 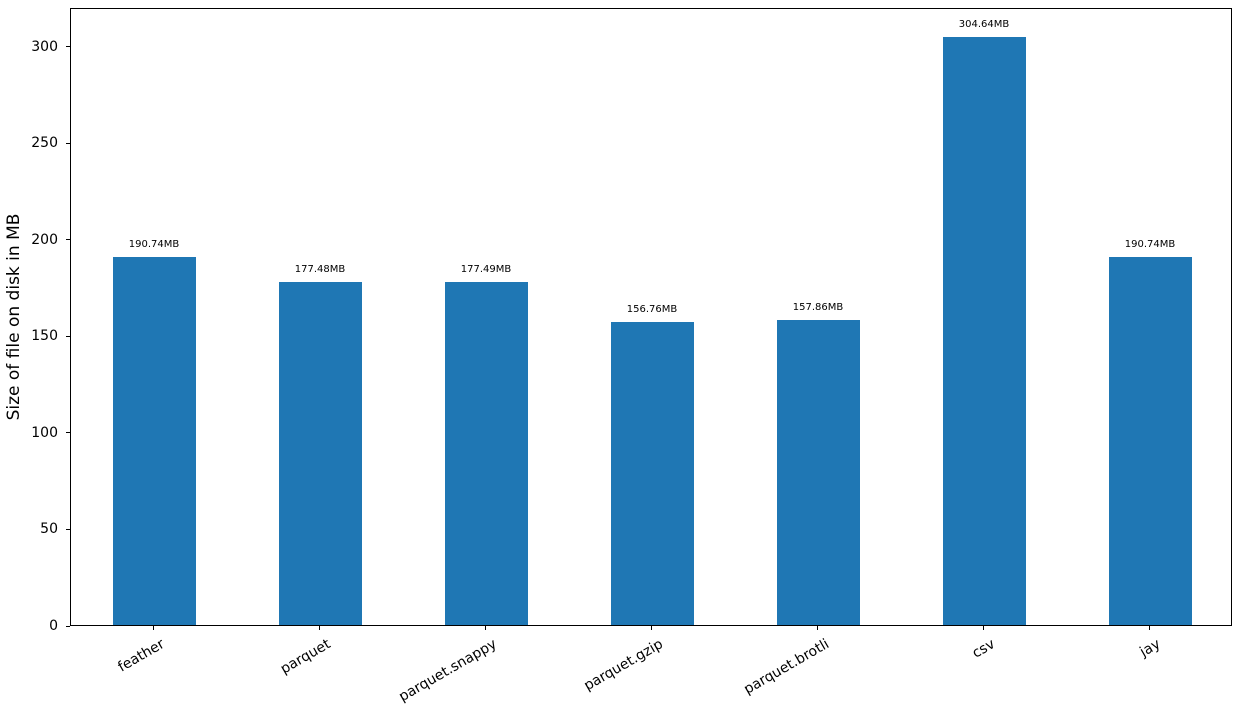 I want to click on y-tick-label: 0, so click(x=53, y=626).